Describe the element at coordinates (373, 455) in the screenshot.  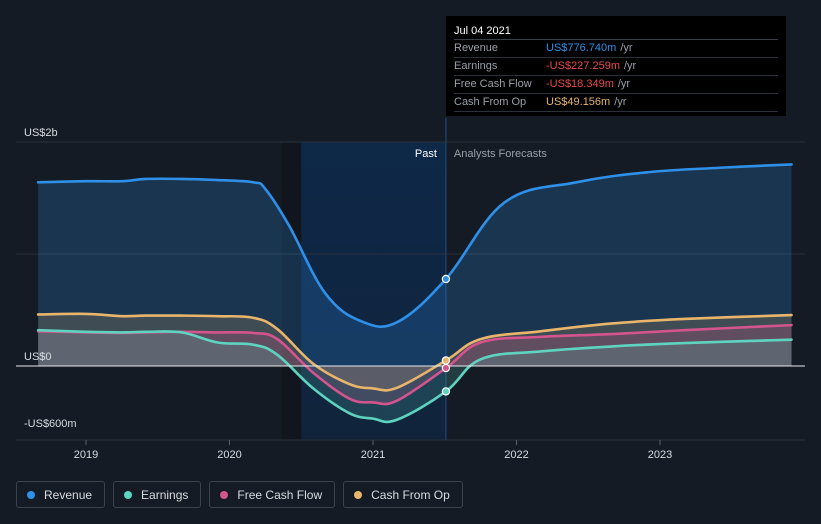
I see `x-axis-label: 2021` at that location.